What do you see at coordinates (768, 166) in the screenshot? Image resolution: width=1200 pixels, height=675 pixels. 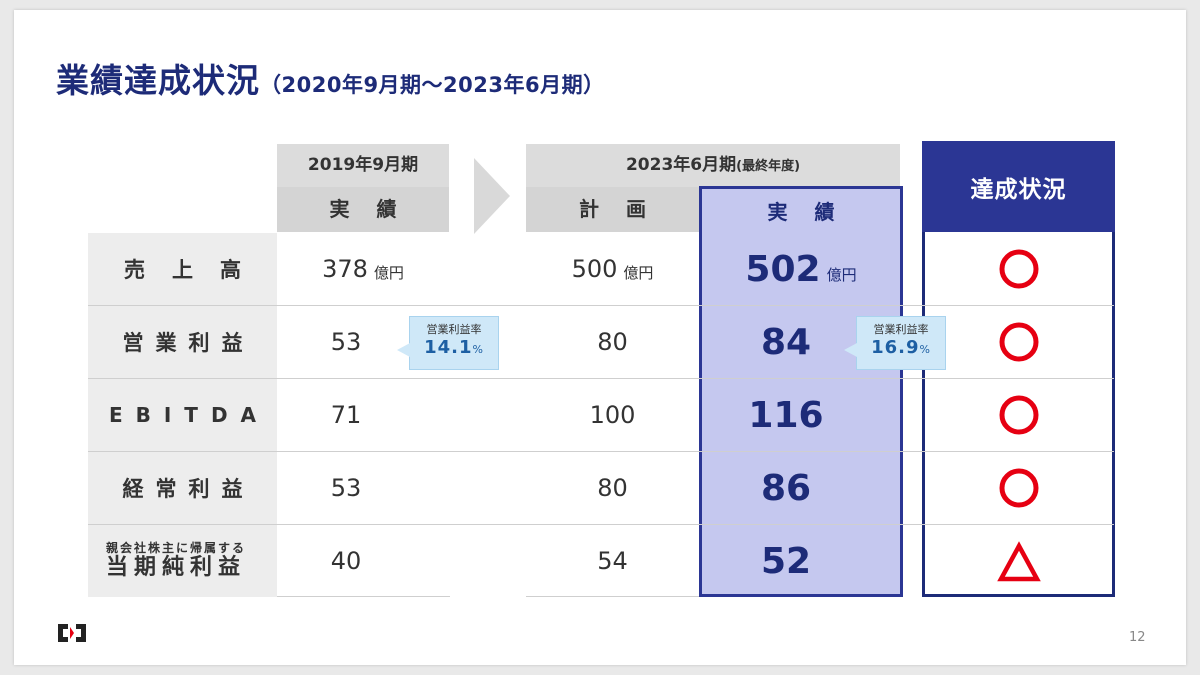 I see `header-2023-note: (最終年度)` at bounding box center [768, 166].